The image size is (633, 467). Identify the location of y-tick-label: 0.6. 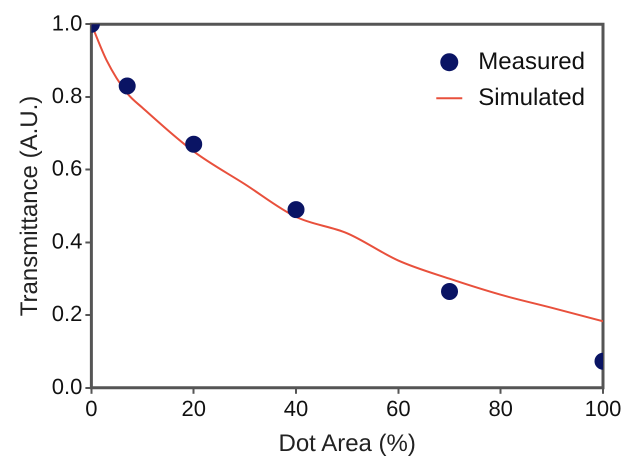
(67, 168).